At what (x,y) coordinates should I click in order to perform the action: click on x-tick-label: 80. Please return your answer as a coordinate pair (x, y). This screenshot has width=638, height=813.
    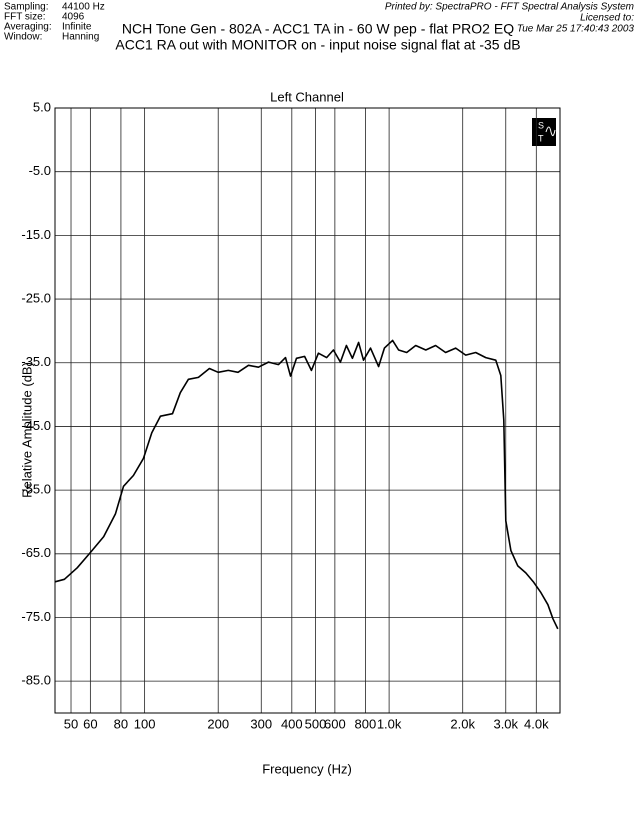
    Looking at the image, I should click on (121, 723).